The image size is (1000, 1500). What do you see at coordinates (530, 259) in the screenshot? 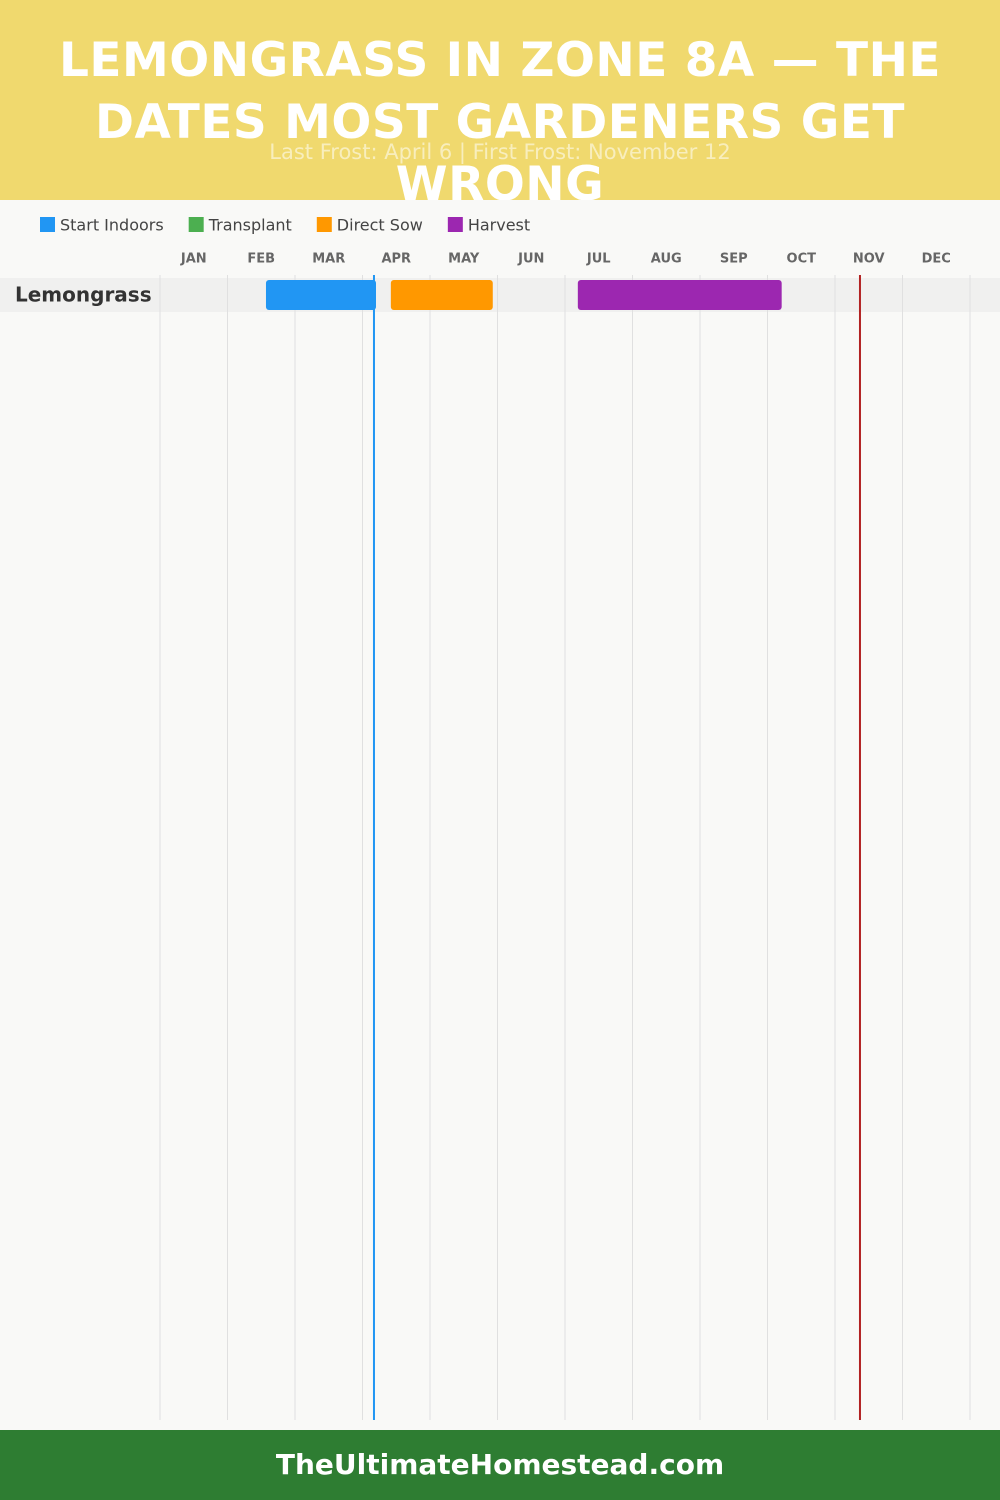
I see `x-tick-label: JUN` at bounding box center [530, 259].